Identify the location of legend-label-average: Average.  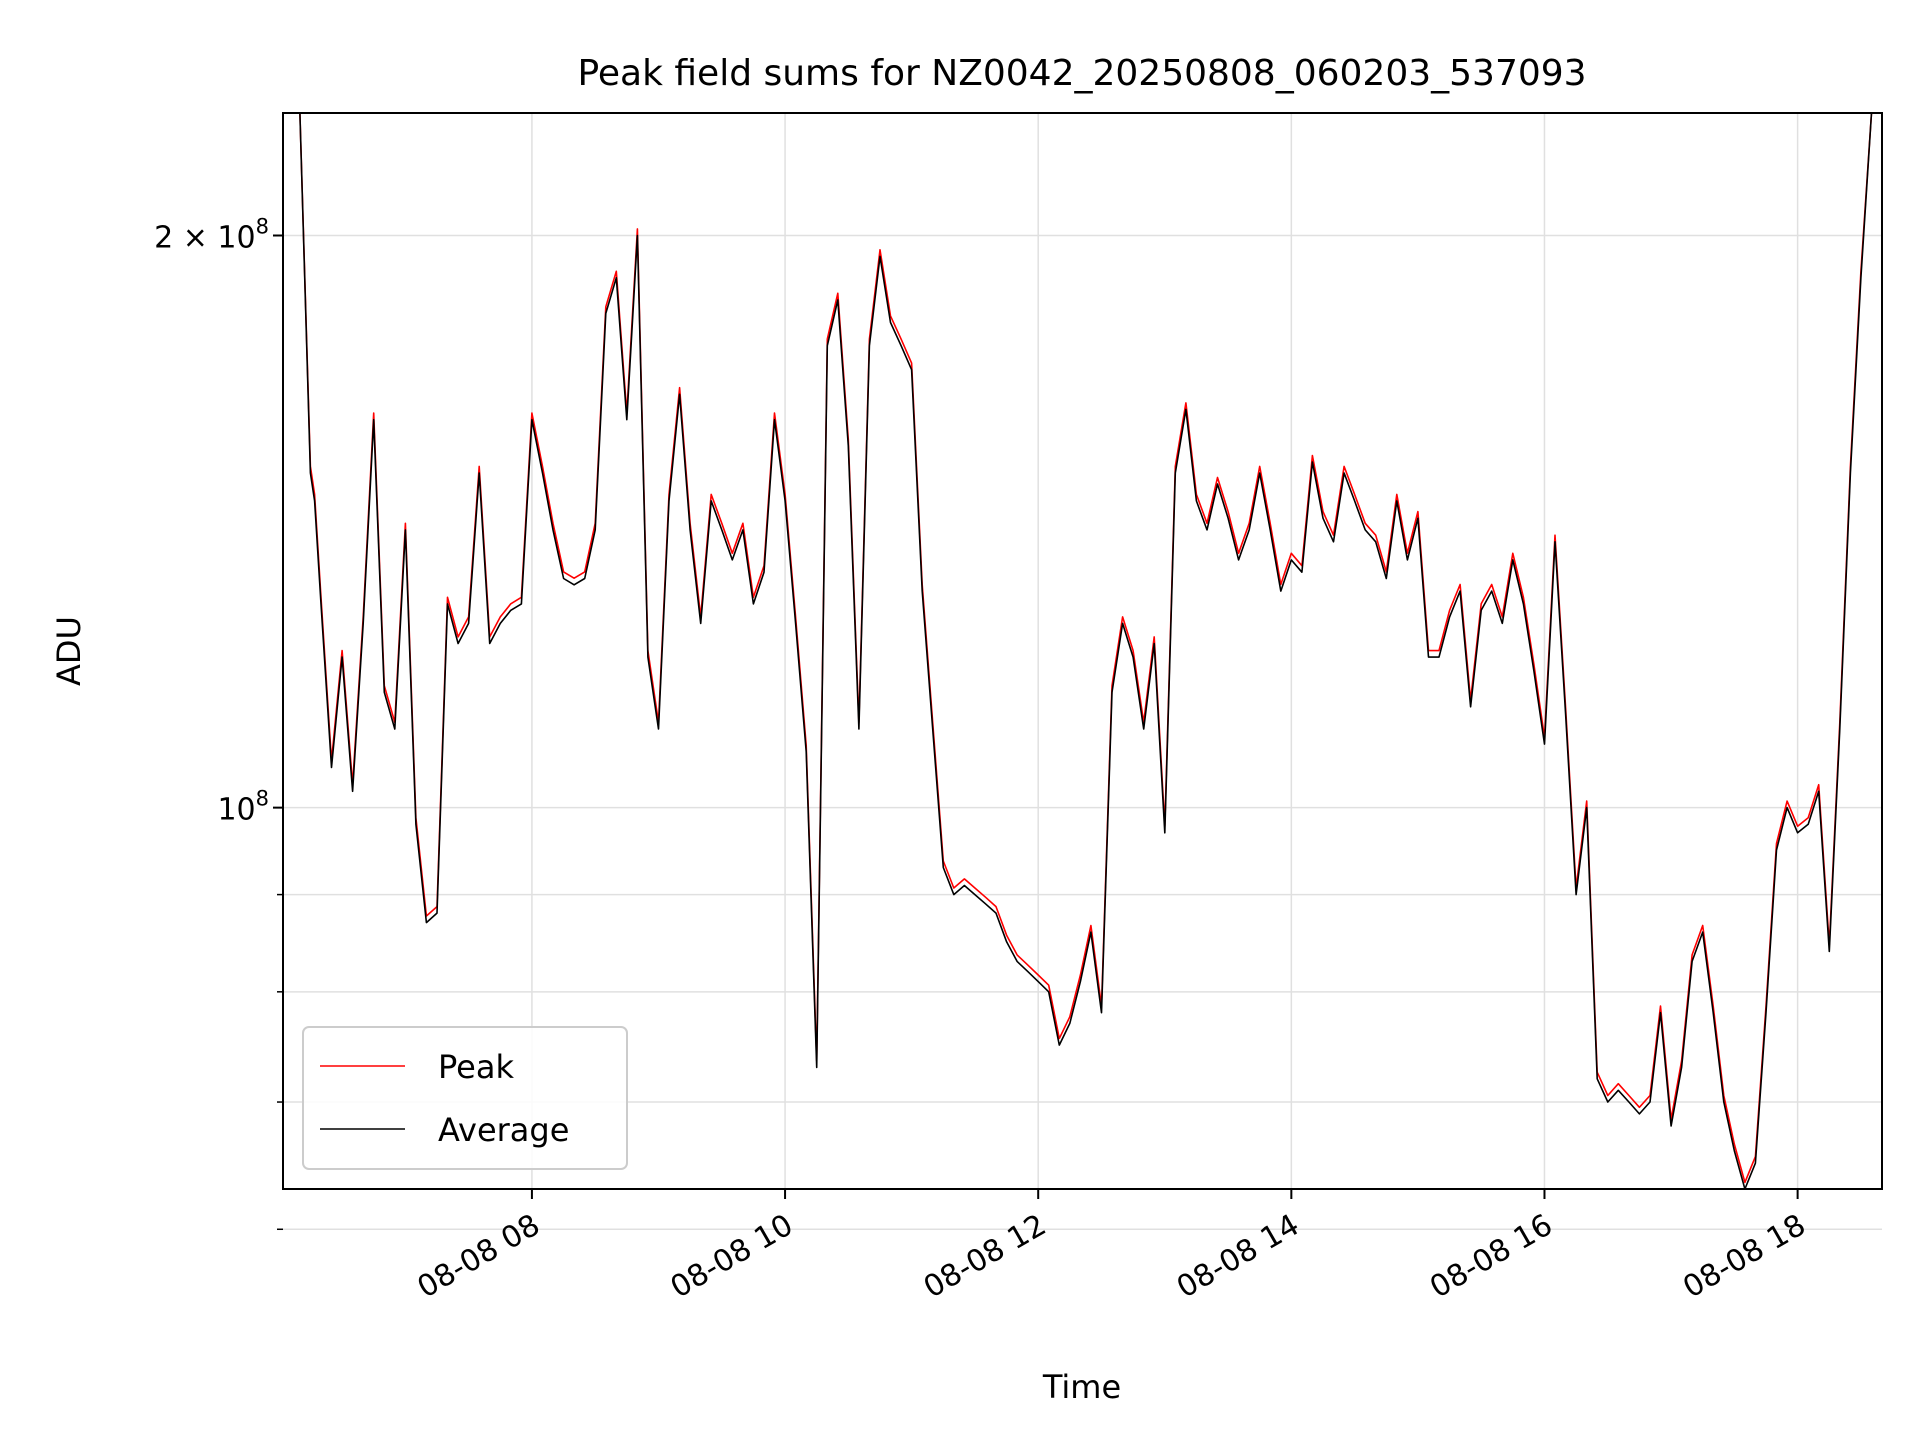
(503, 1130).